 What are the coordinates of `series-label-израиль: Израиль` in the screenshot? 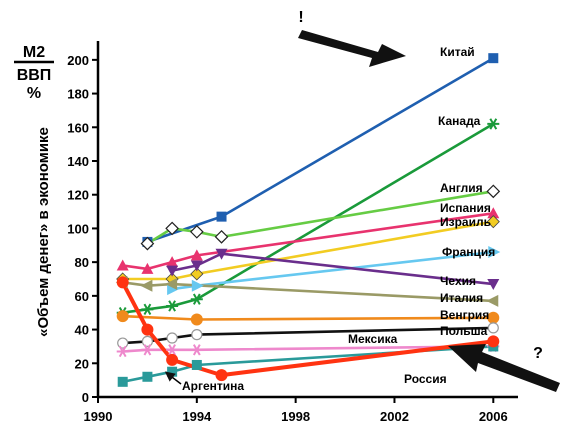 It's located at (465, 222).